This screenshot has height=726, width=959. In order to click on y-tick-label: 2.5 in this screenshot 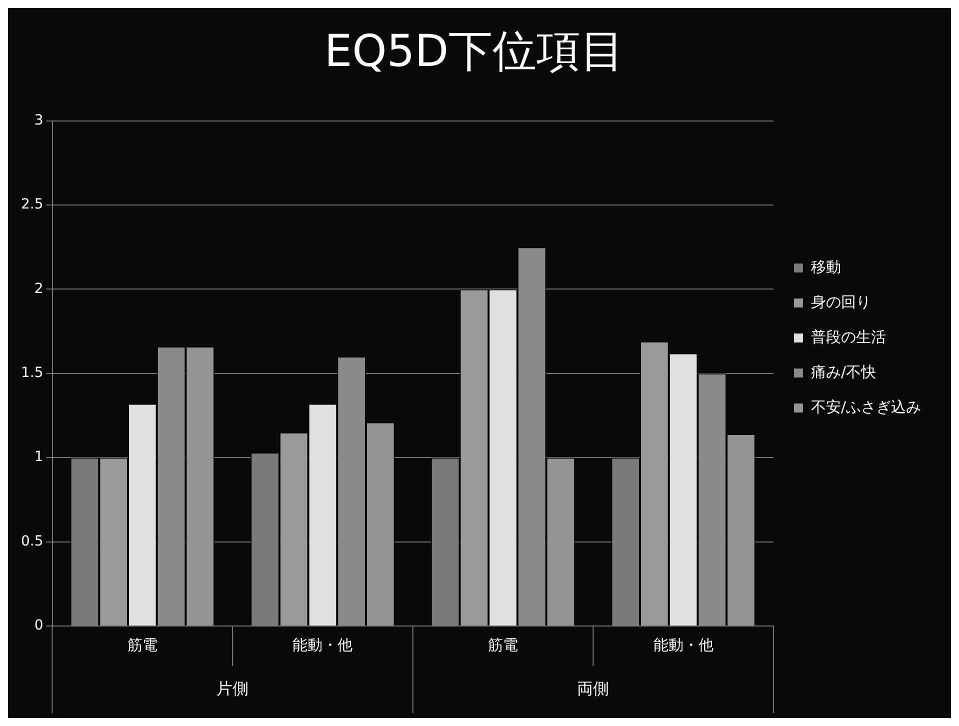, I will do `click(32, 204)`.